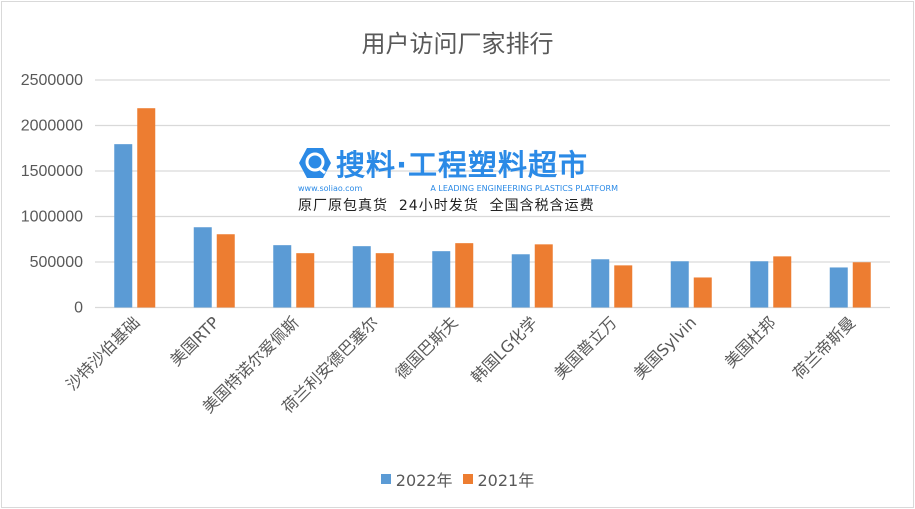  Describe the element at coordinates (446, 206) in the screenshot. I see `watermark-slogan: 原厂原包真货 24小时发货 全国含税含运费` at that location.